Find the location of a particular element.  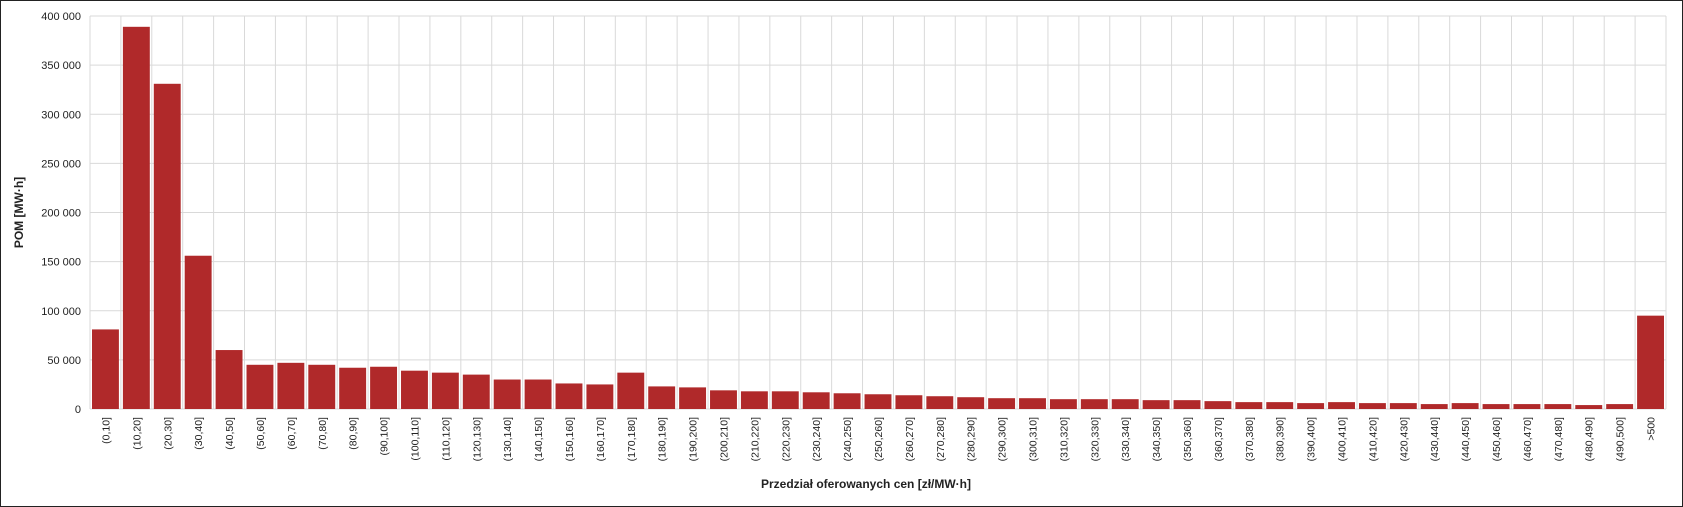

x-tick-label: (450,460] is located at coordinates (1497, 439).